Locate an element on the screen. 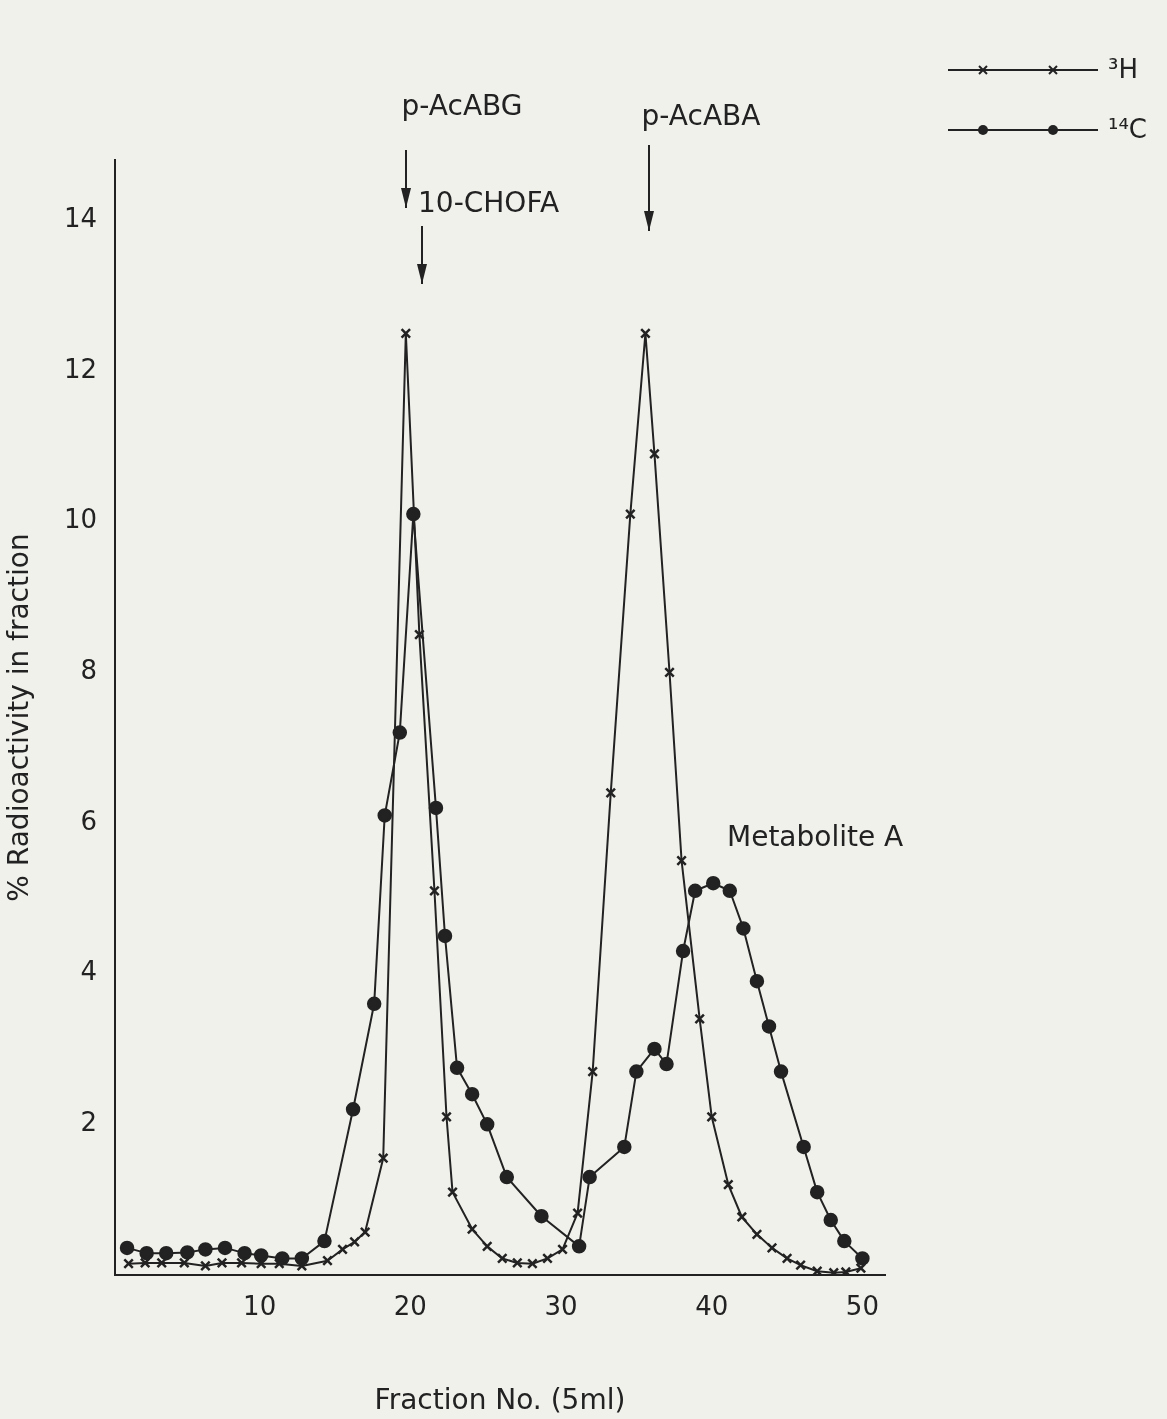 Image resolution: width=1167 pixels, height=1419 pixels. x-tick-label: 30 is located at coordinates (561, 1306).